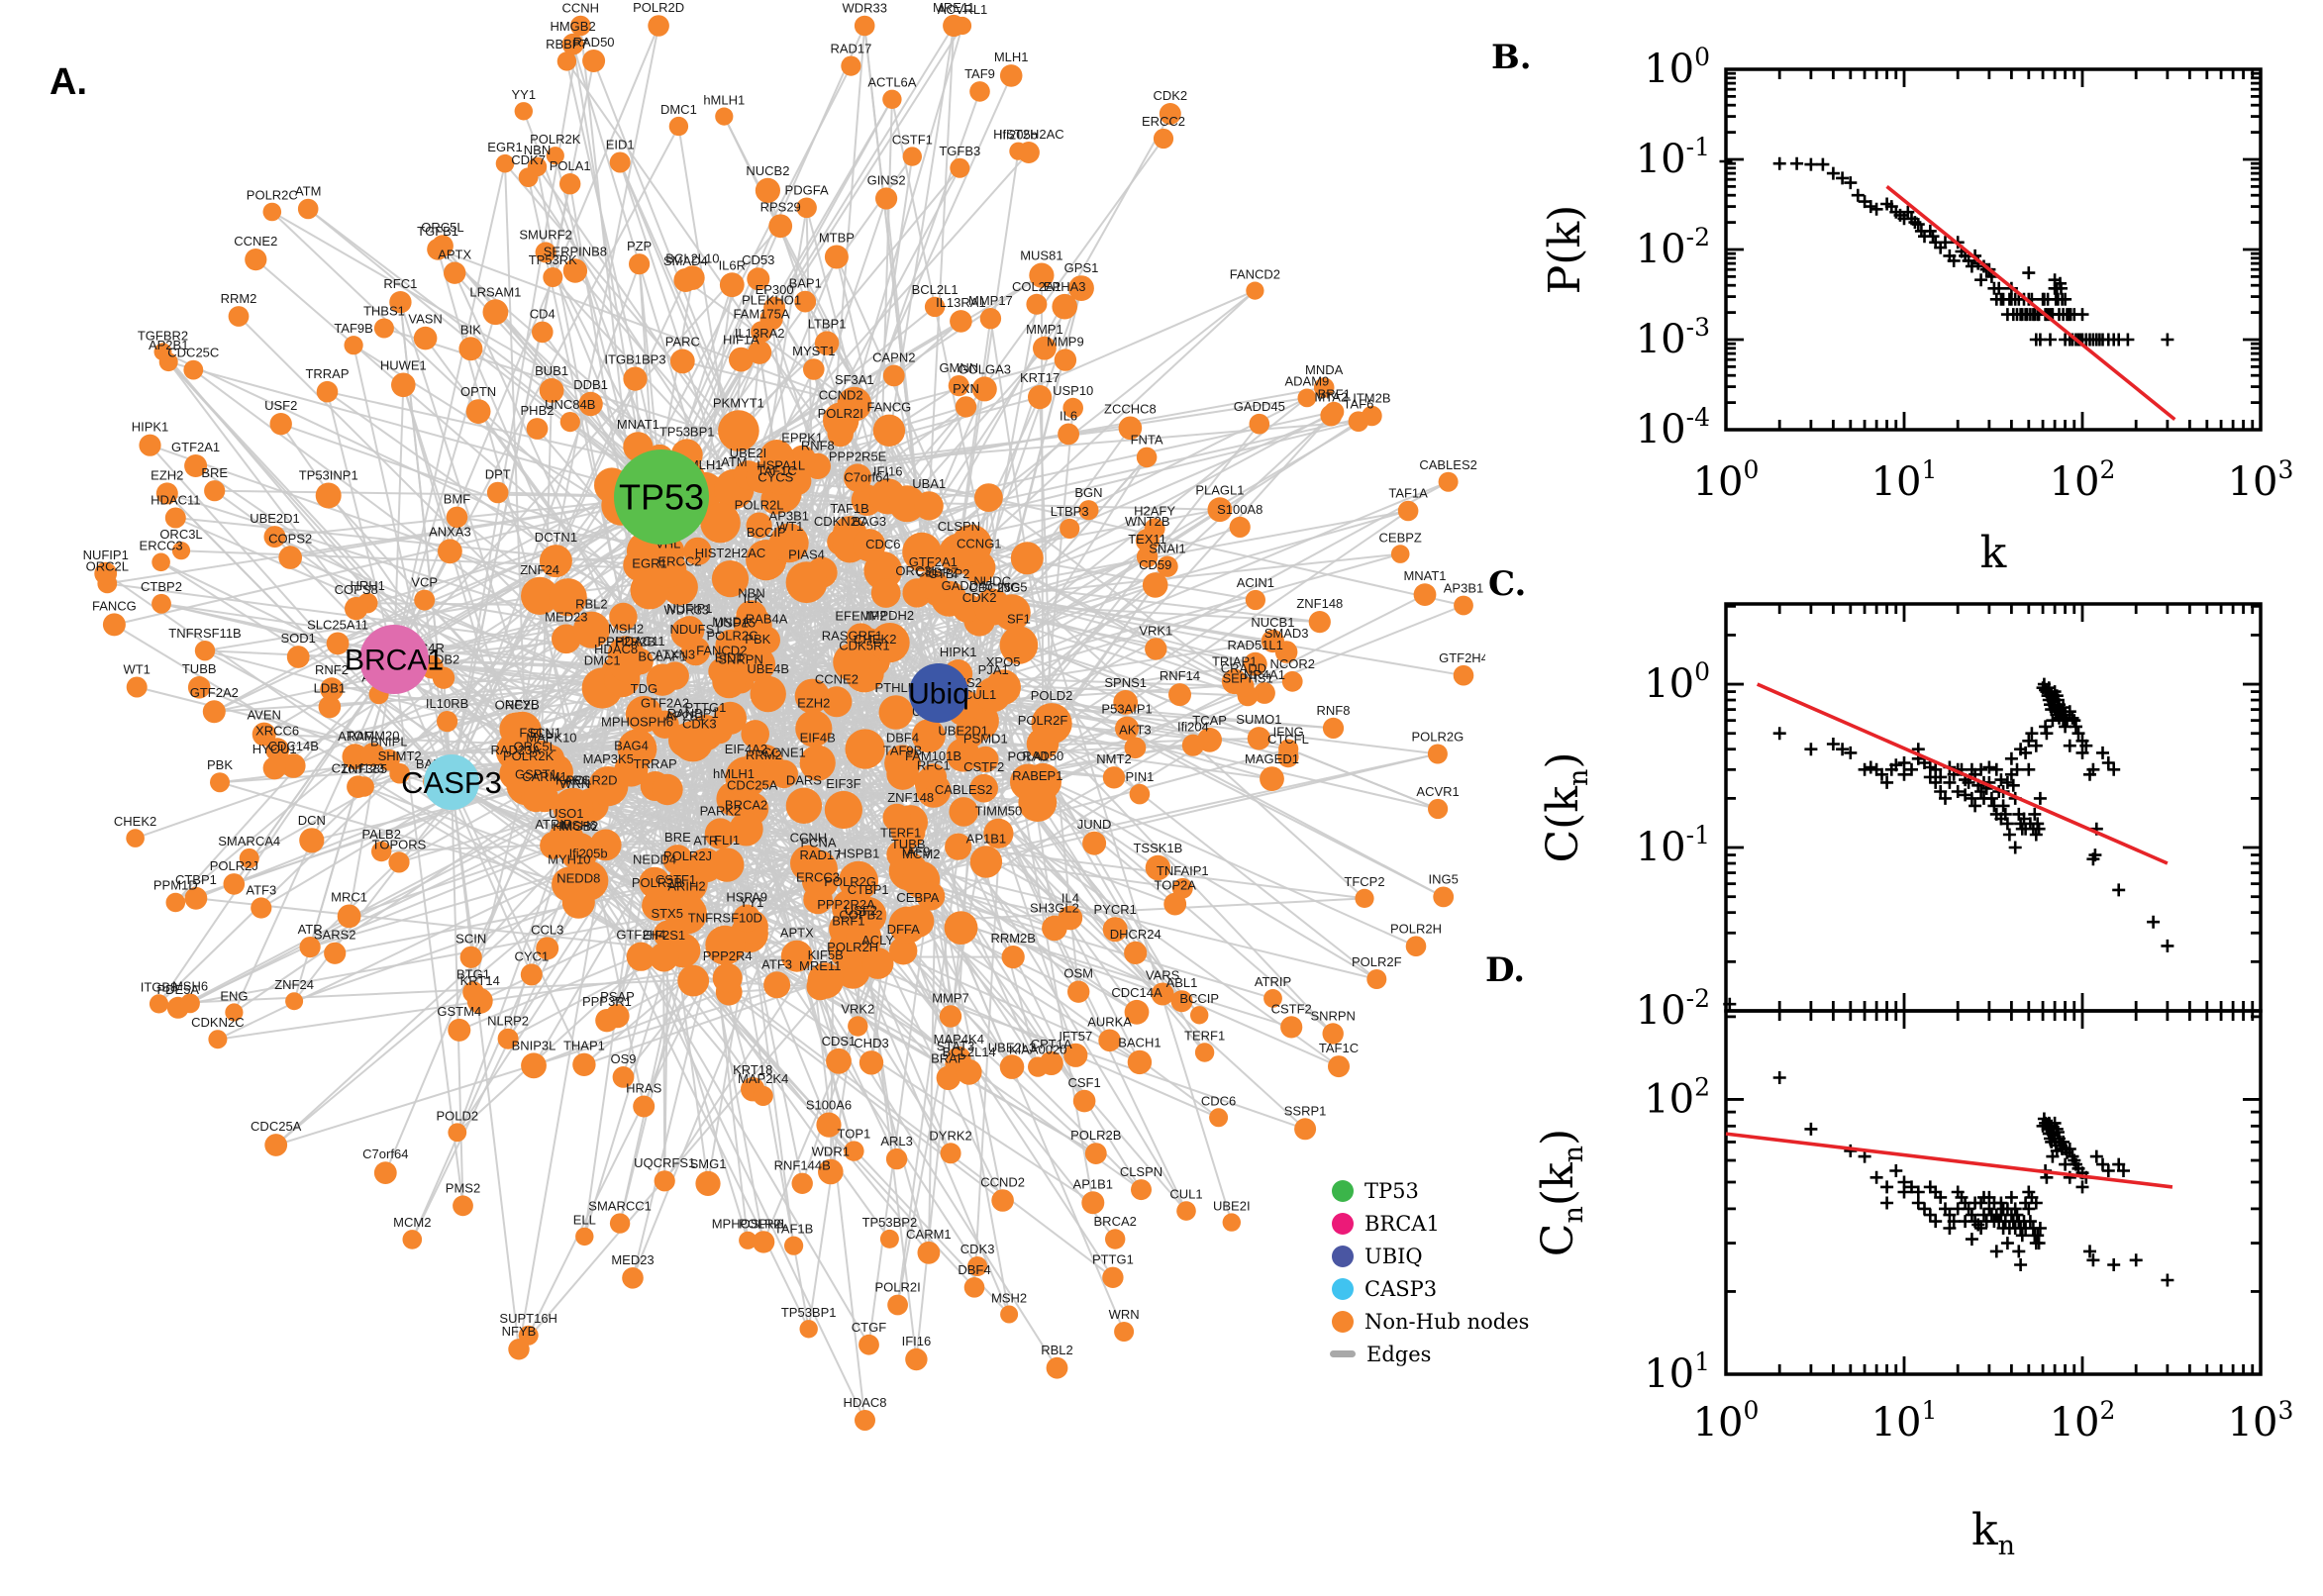 The width and height of the screenshot is (2323, 1596). Describe the element at coordinates (855, 1133) in the screenshot. I see `gene-label: TOP1` at that location.